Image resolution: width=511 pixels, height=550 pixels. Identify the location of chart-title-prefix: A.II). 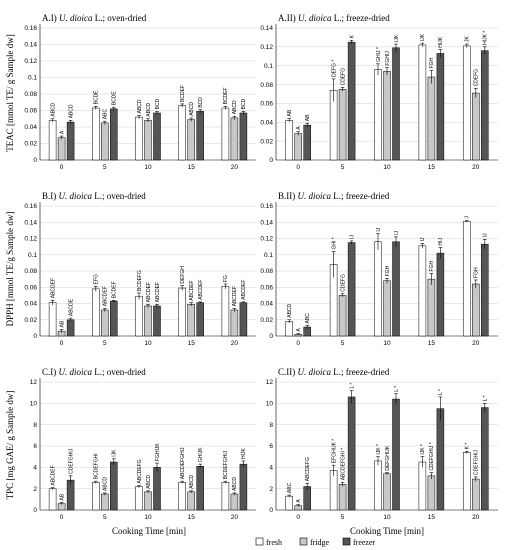
(288, 18).